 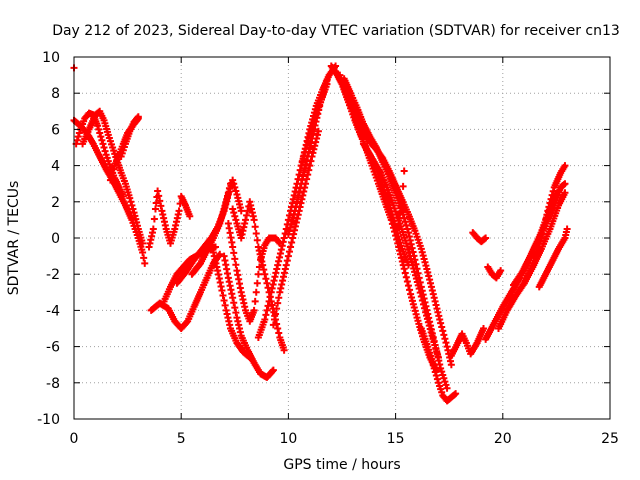 What do you see at coordinates (396, 439) in the screenshot?
I see `x-tick-label: 15` at bounding box center [396, 439].